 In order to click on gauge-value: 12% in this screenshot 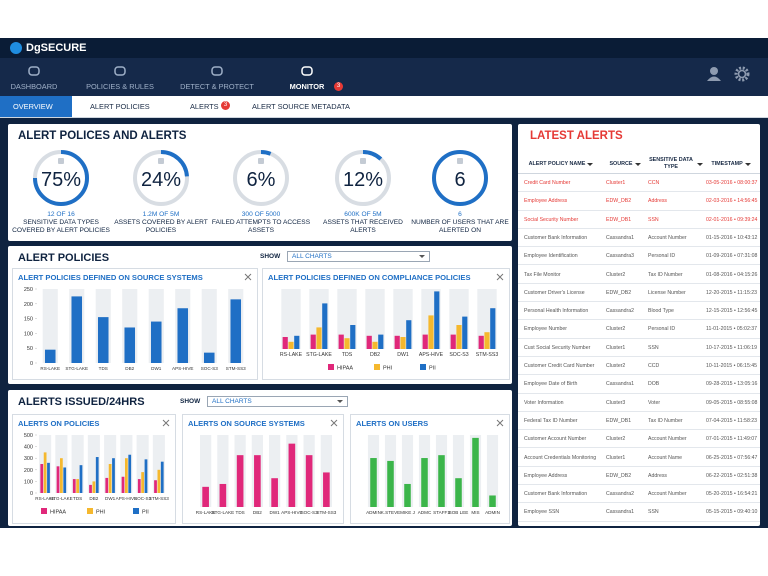, I will do `click(363, 180)`.